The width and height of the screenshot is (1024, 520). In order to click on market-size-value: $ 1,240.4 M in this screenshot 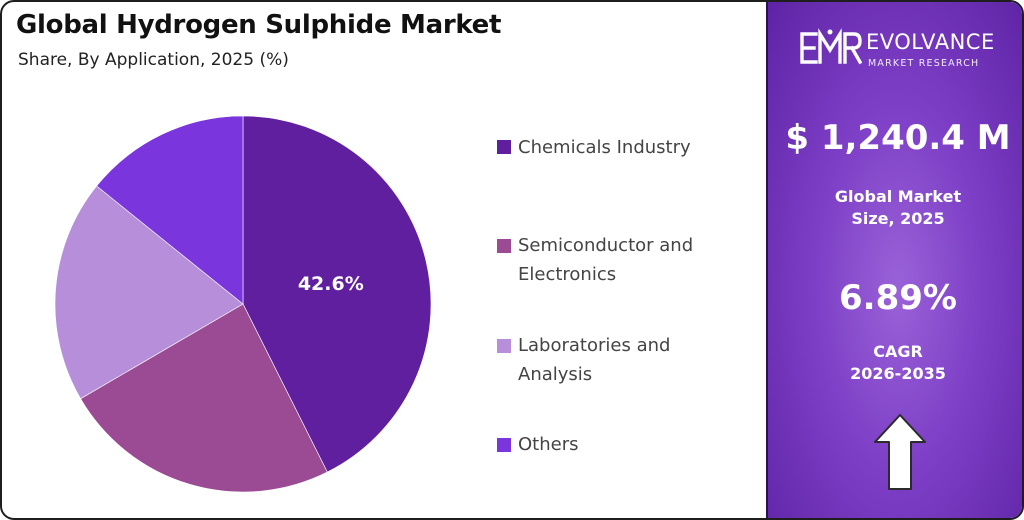, I will do `click(898, 138)`.